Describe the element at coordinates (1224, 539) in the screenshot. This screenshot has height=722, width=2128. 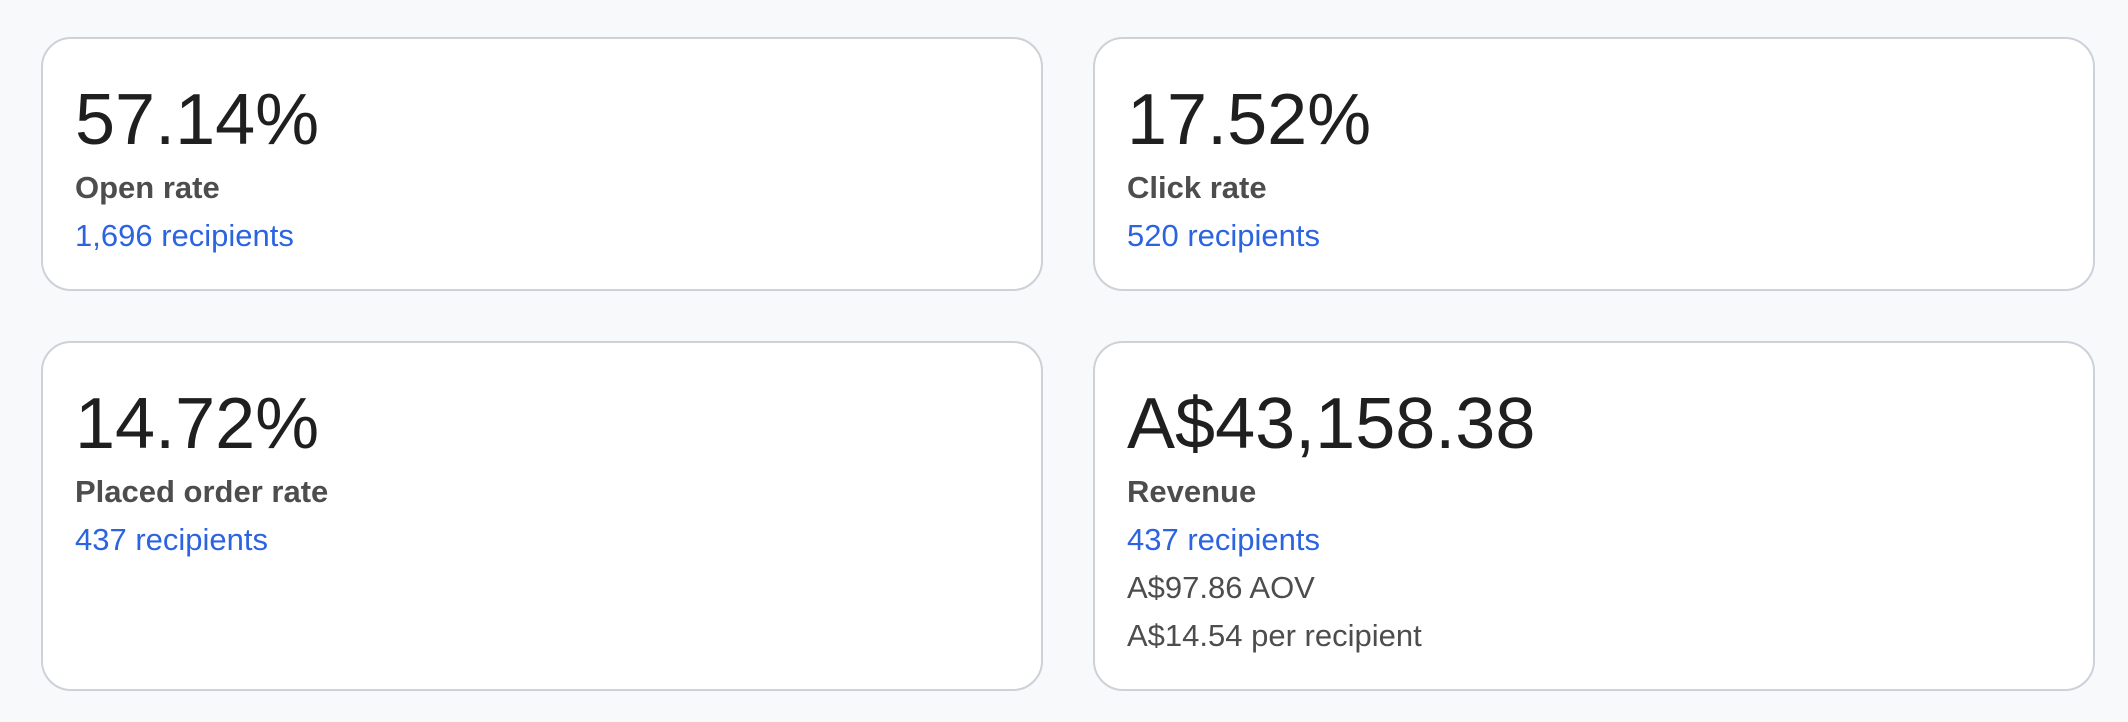
I see `revenue-recipients-link: 437 recipients` at that location.